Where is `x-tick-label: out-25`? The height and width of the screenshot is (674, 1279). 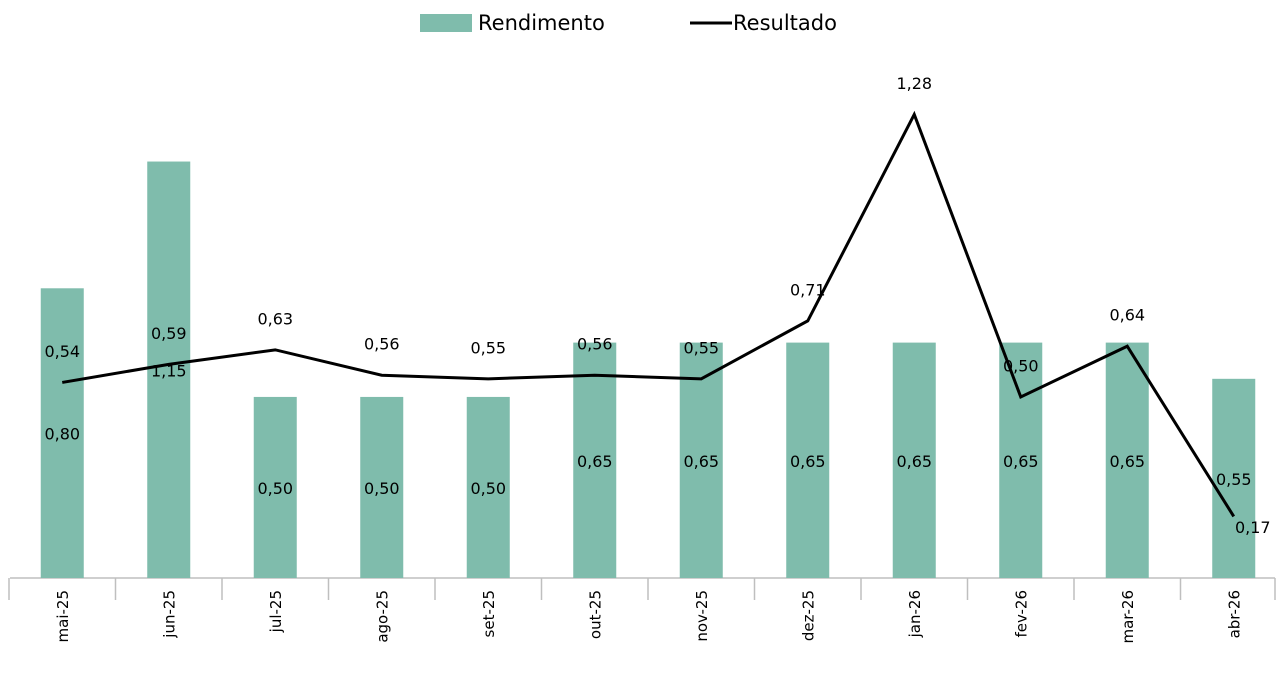
x-tick-label: out-25 is located at coordinates (595, 614).